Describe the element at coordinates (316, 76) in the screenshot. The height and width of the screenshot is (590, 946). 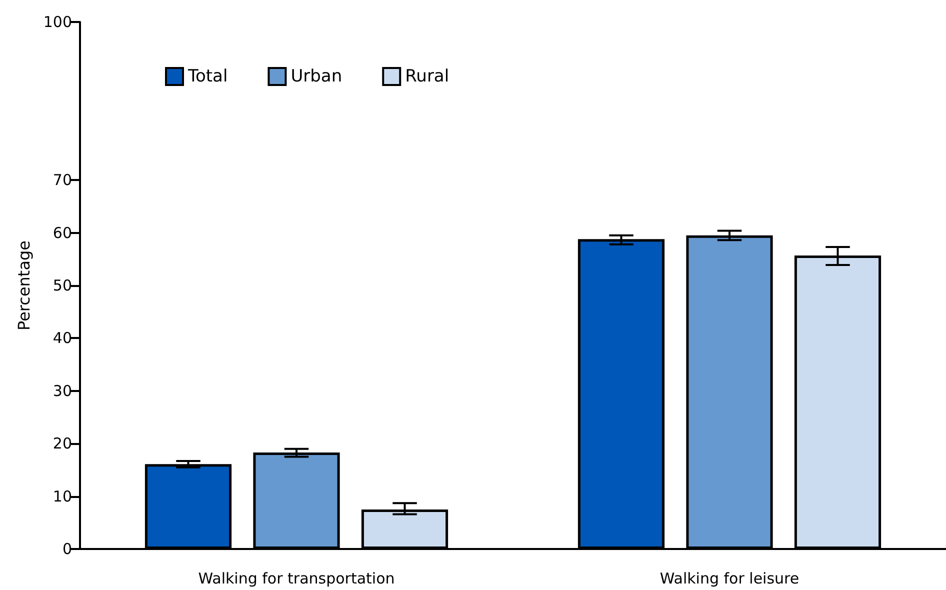
I see `legend-label: Urban` at that location.